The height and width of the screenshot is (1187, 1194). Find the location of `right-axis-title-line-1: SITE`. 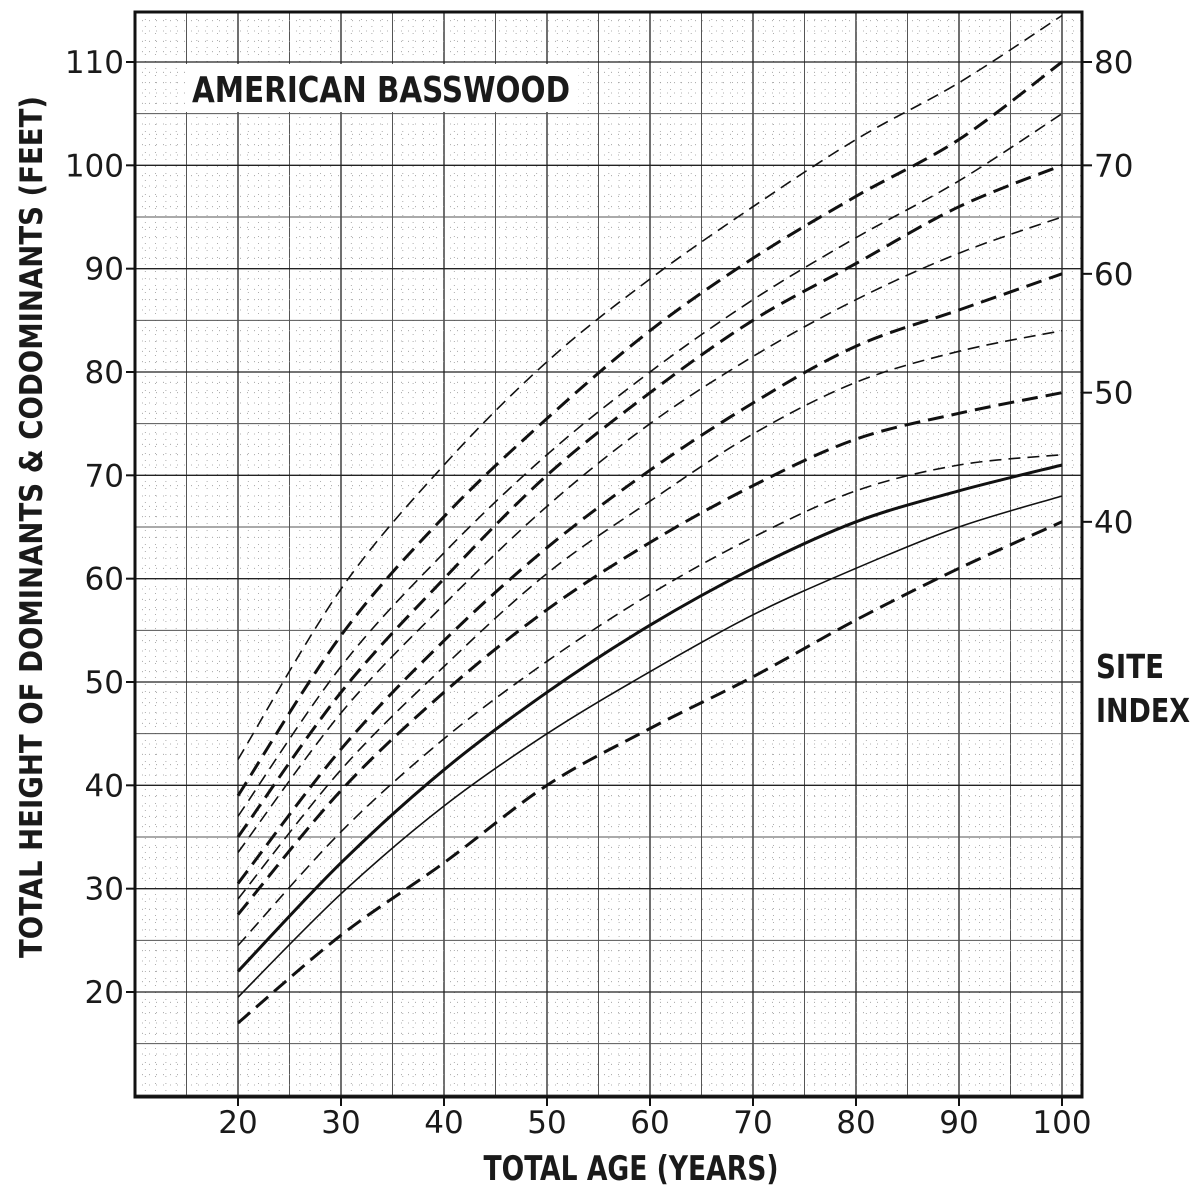

right-axis-title-line-1: SITE is located at coordinates (1130, 666).